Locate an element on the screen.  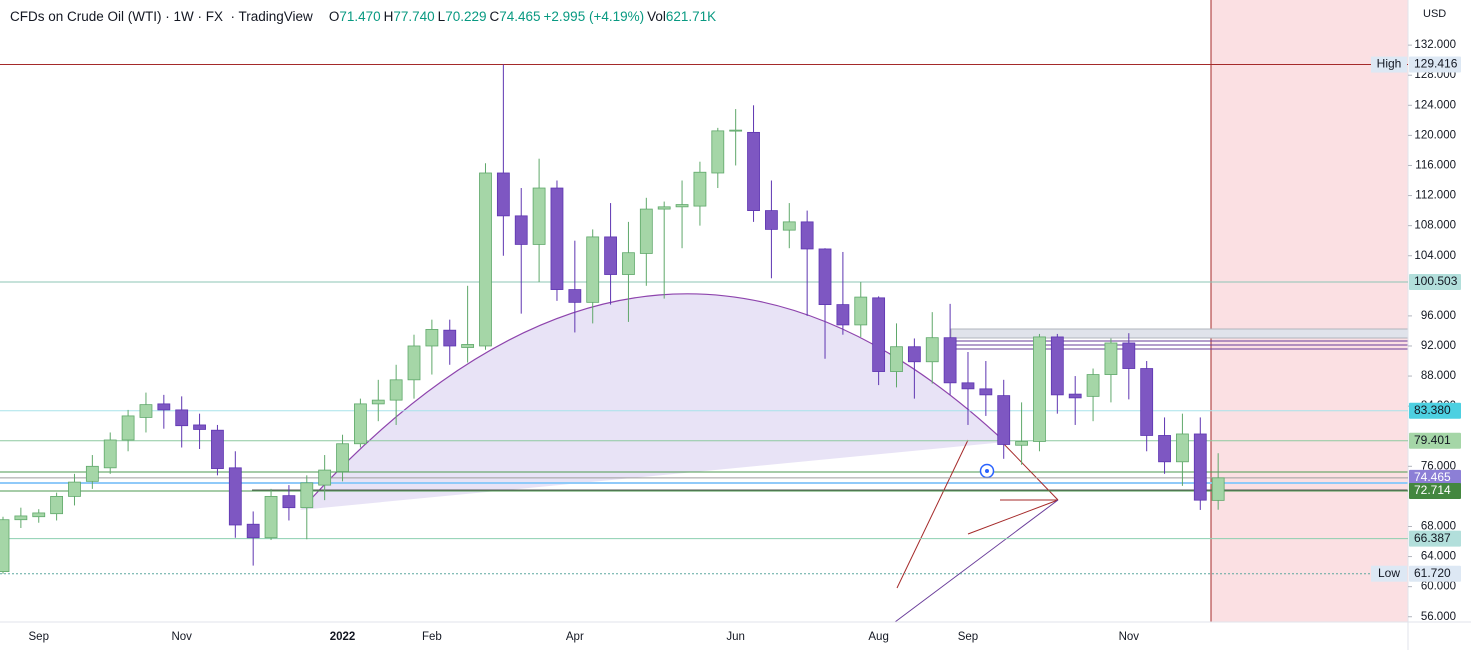
y-tick-label: 60.000 is located at coordinates (1438, 587).